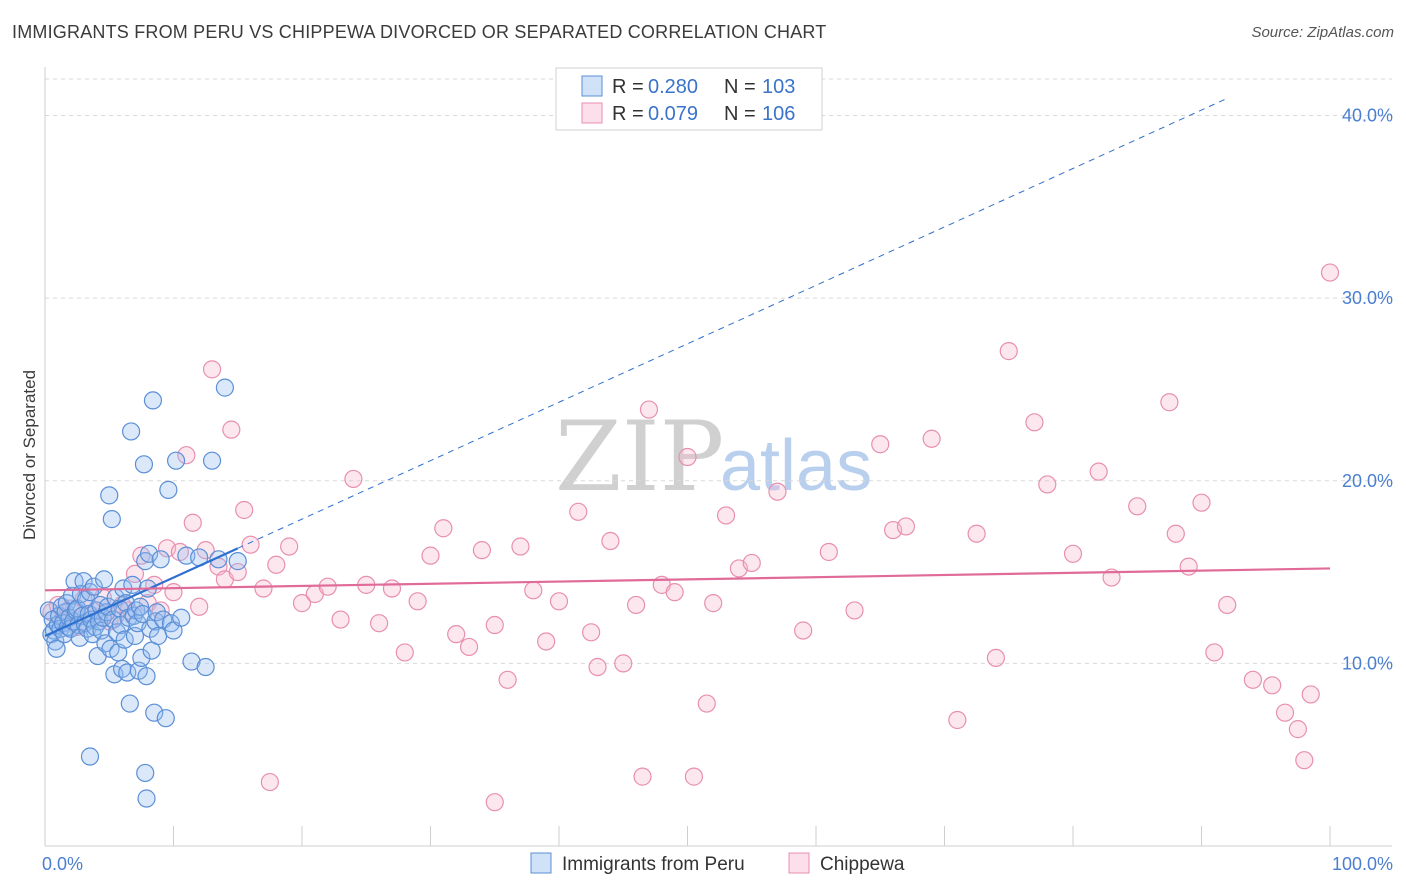  I want to click on legend: R = 0.280 N = 103 R = 0.079 N = 106, so click(689, 99).